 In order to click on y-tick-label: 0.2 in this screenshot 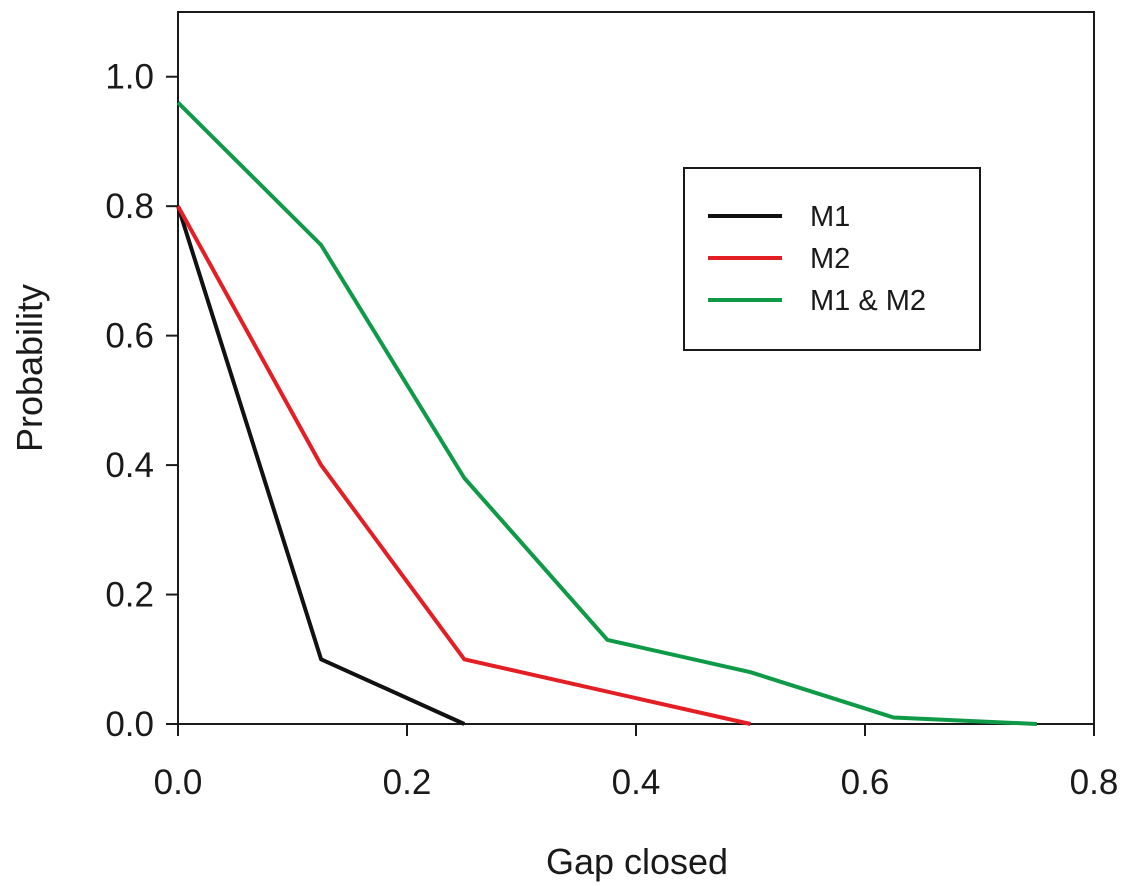, I will do `click(129, 595)`.